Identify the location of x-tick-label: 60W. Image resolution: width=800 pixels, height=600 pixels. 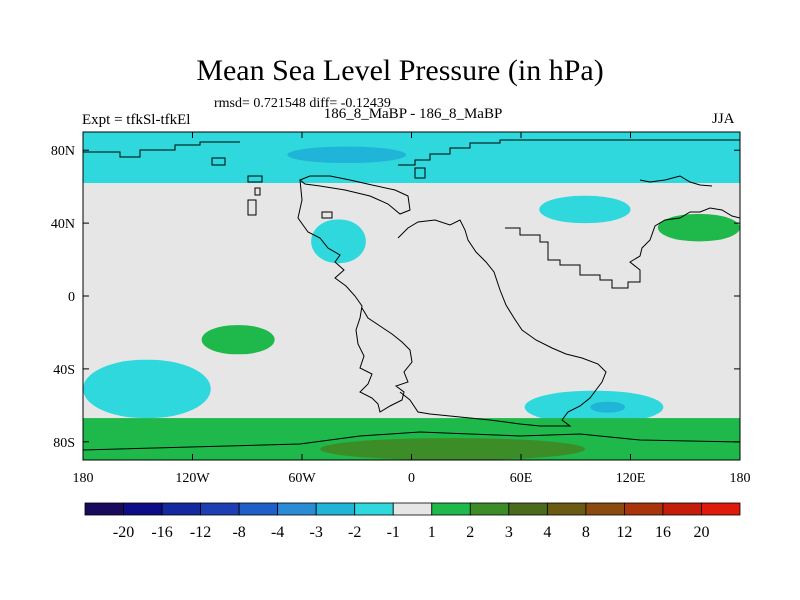
(302, 478).